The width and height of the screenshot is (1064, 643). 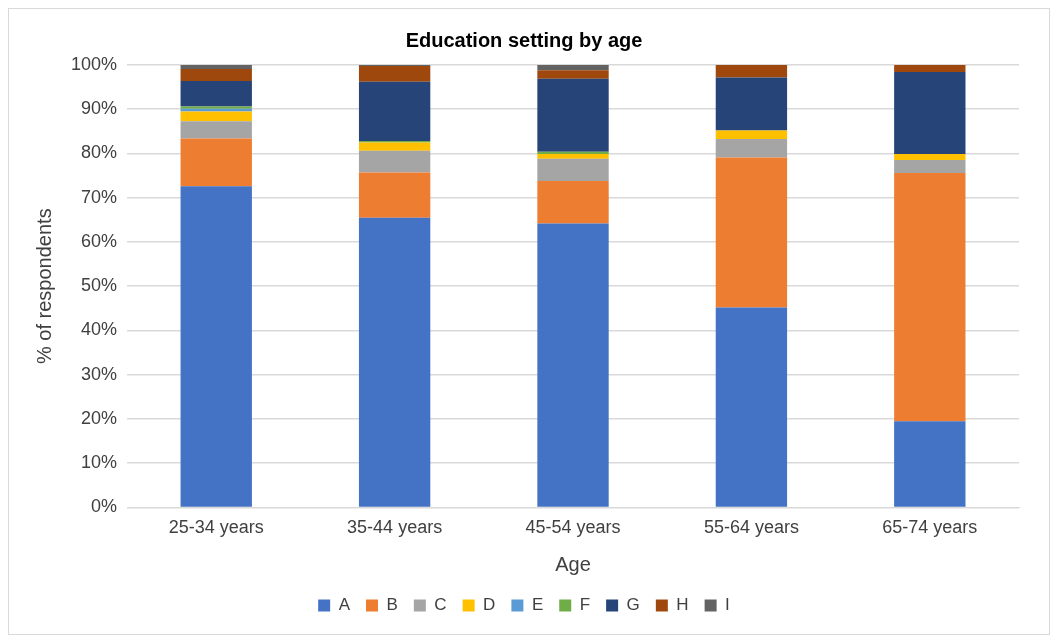 What do you see at coordinates (585, 605) in the screenshot?
I see `legend-label: F` at bounding box center [585, 605].